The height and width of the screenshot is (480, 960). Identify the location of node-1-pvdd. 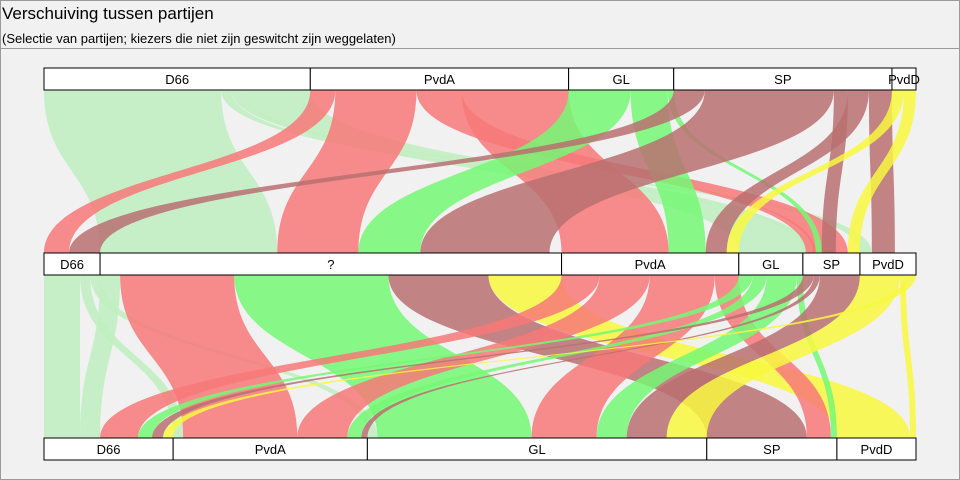
(888, 264).